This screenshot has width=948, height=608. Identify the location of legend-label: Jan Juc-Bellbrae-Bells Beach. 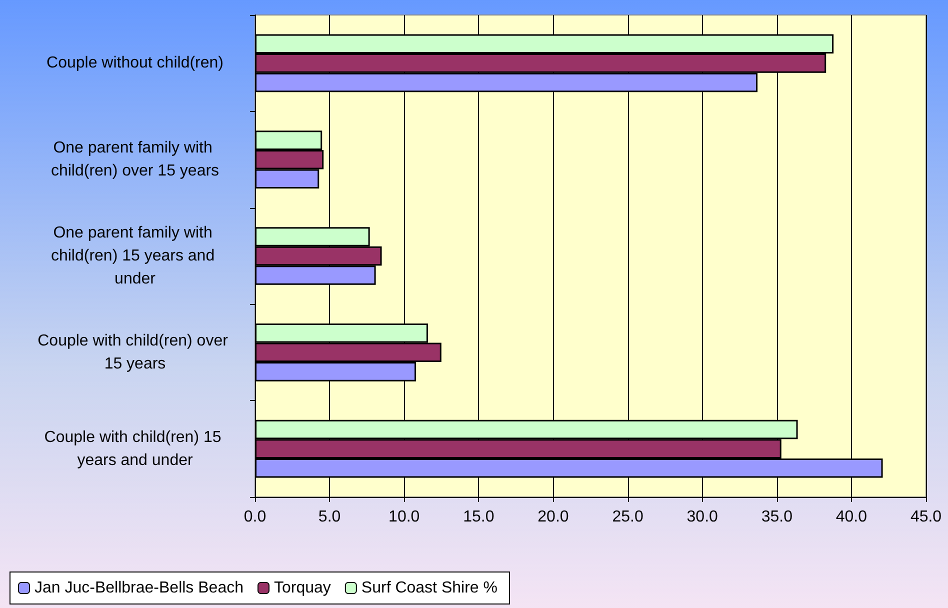
(139, 588).